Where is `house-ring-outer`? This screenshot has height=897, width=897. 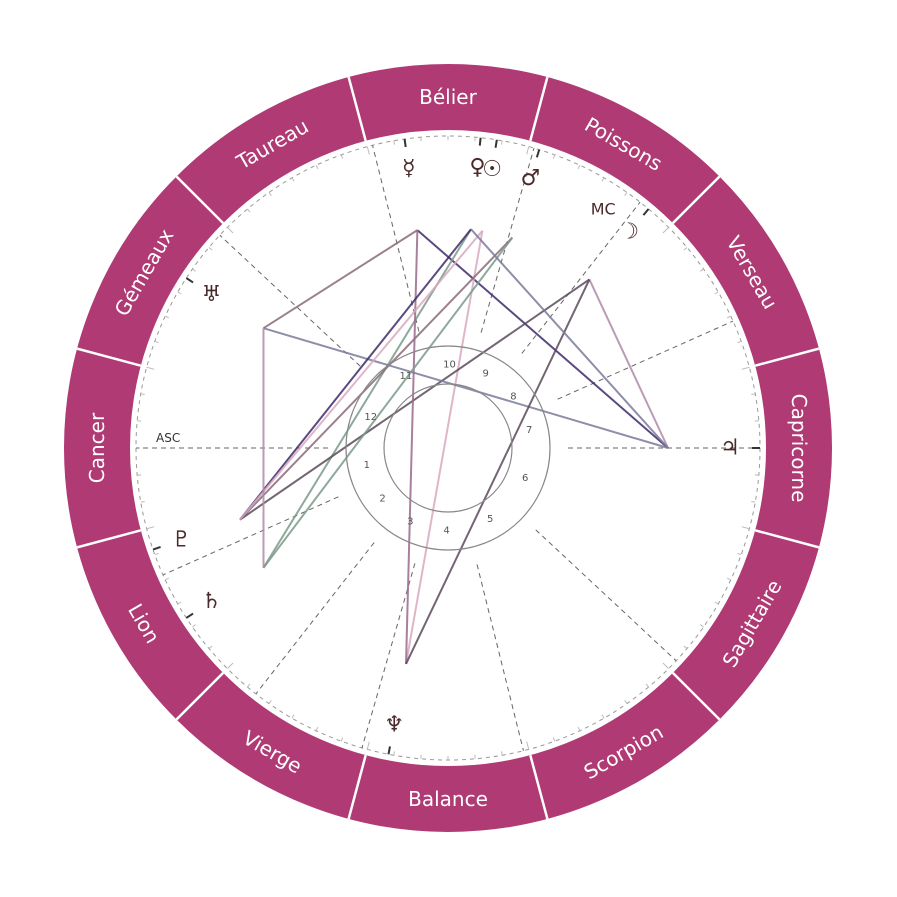 house-ring-outer is located at coordinates (448, 448).